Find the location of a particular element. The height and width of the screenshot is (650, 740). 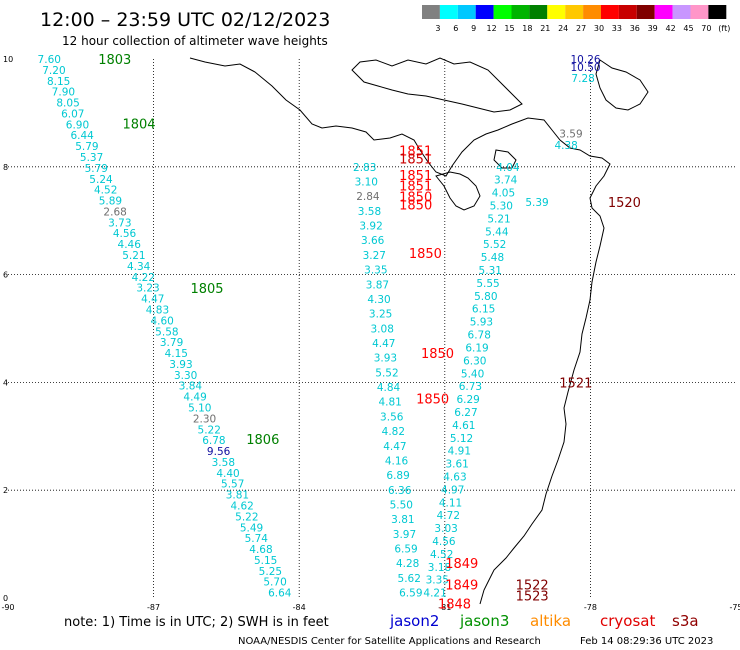

scale-label: (ft) is located at coordinates (724, 28).